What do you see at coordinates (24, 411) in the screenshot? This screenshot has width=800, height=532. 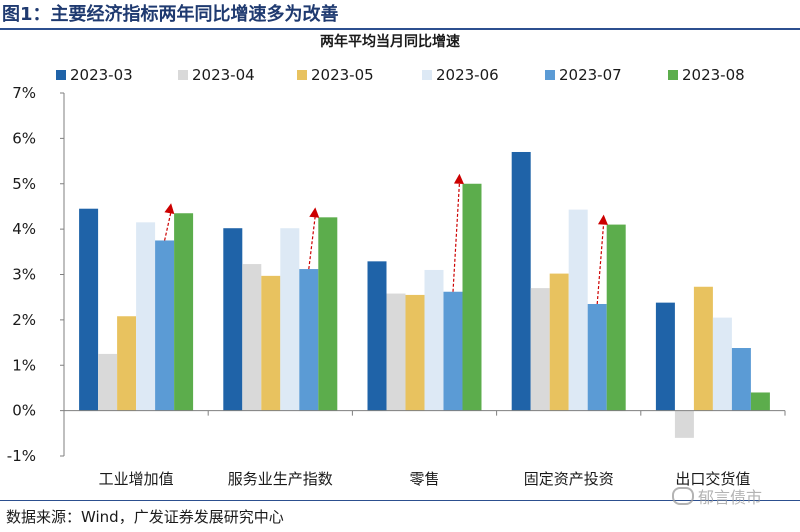 I see `y-tick-label: 0%` at bounding box center [24, 411].